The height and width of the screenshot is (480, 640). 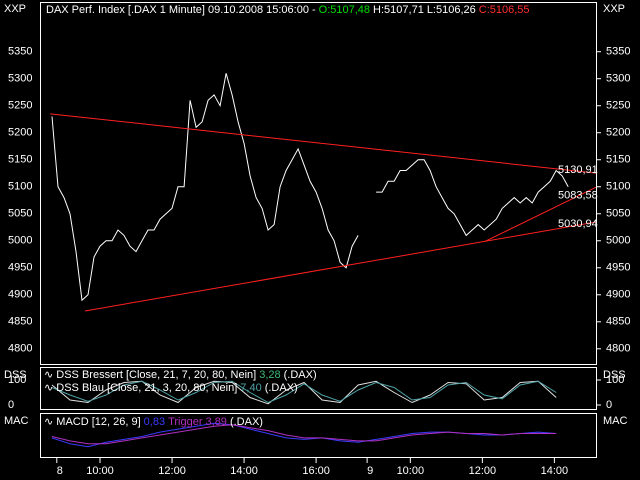 What do you see at coordinates (20, 214) in the screenshot?
I see `y-tick-label-left: 5050` at bounding box center [20, 214].